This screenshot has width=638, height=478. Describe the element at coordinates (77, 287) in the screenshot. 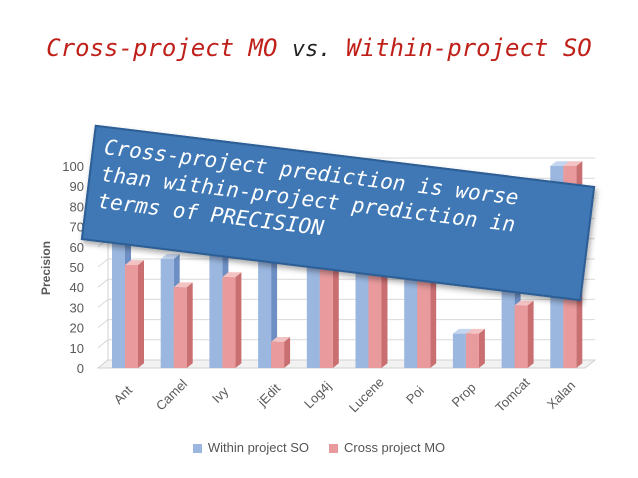

I see `y-tick-label: 40` at that location.